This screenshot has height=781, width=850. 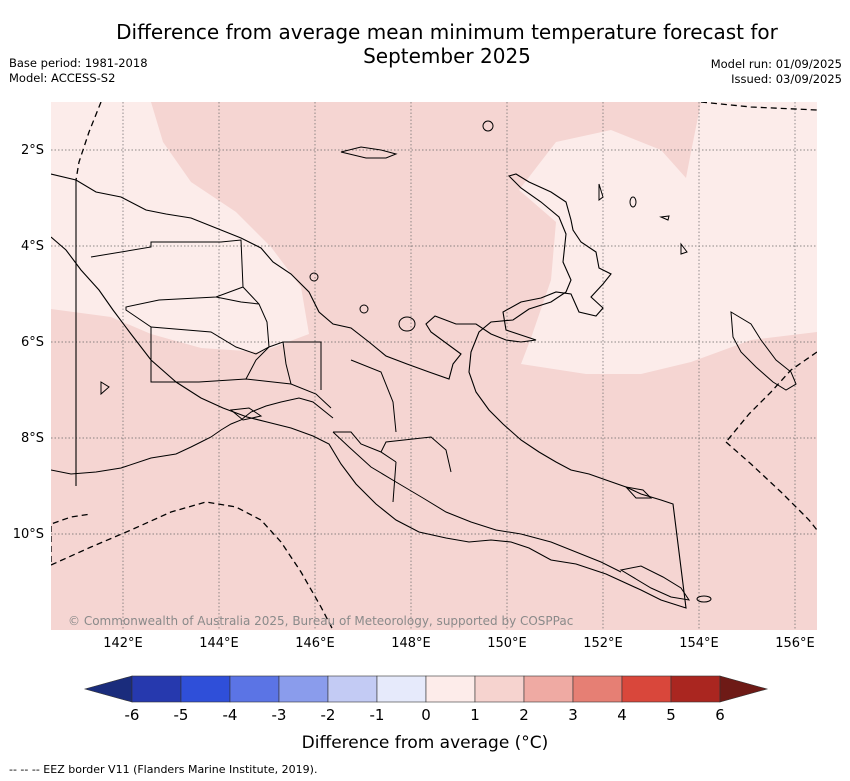 What do you see at coordinates (328, 715) in the screenshot?
I see `cbar-tick-m2: -2` at bounding box center [328, 715].